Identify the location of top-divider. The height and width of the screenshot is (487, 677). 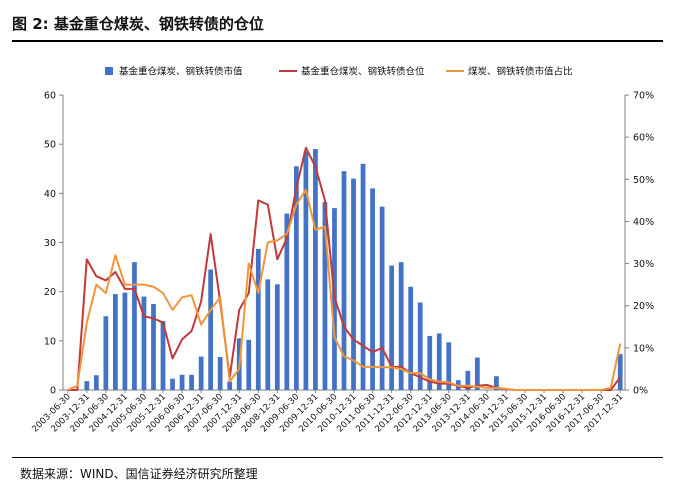
(337, 41).